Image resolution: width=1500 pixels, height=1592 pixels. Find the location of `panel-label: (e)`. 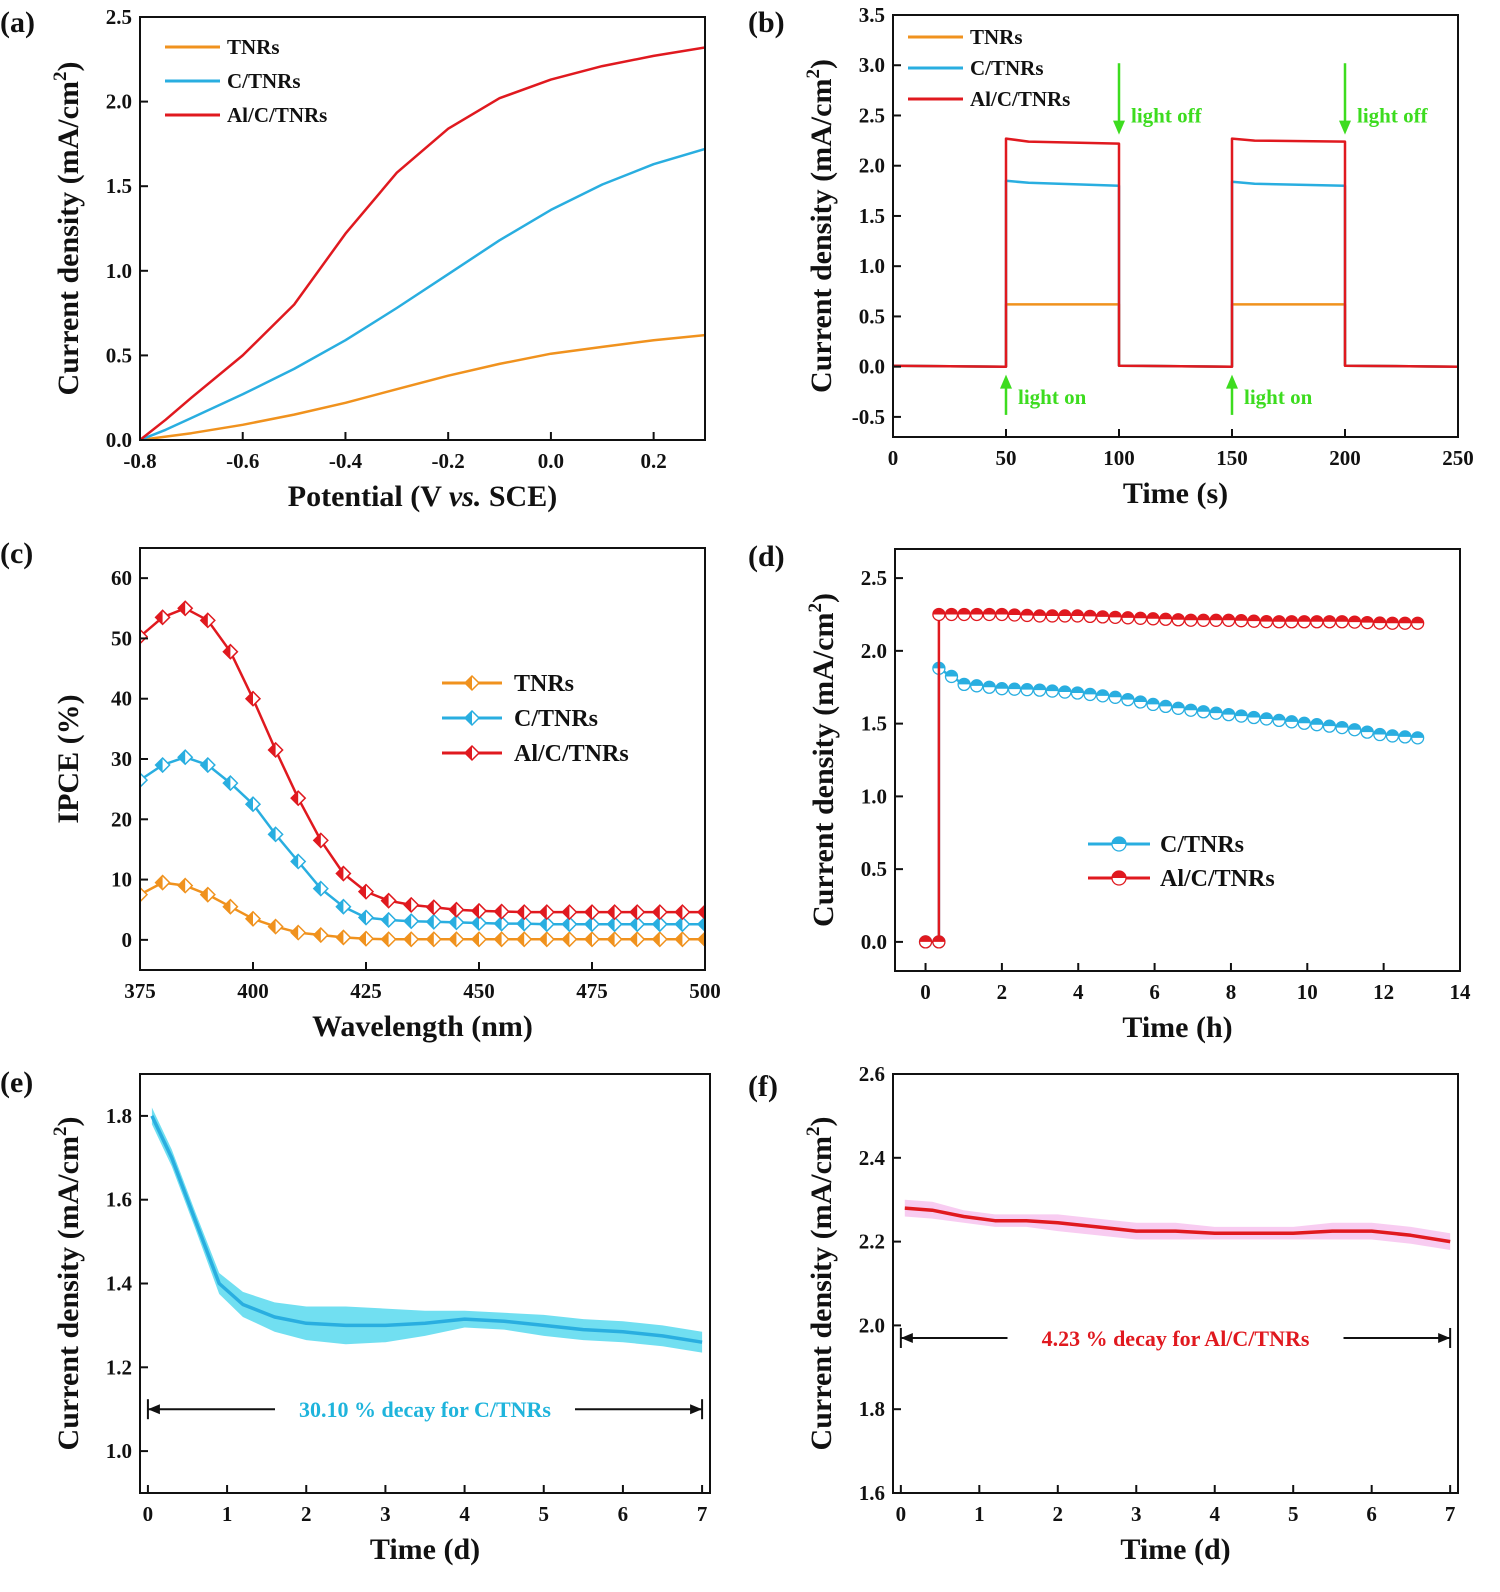

panel-label: (e) is located at coordinates (16, 1082).